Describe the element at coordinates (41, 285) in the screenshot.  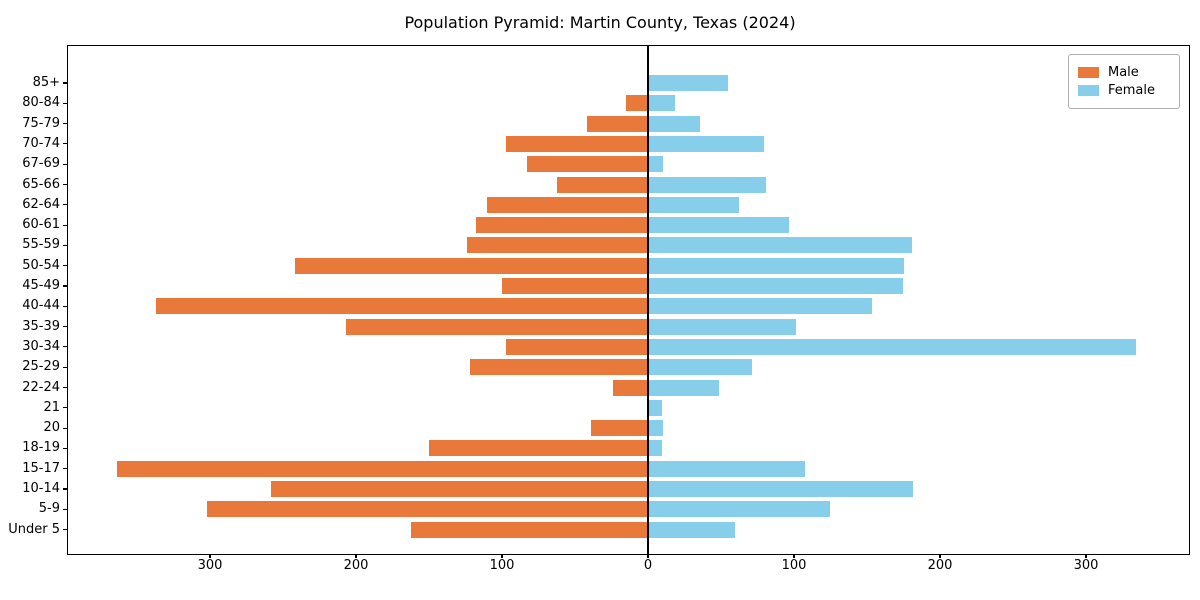
I see `y-tick-label: 45-49` at that location.